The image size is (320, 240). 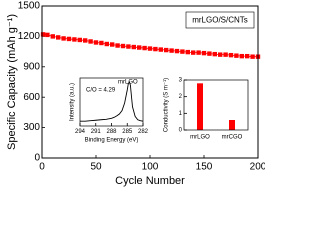 I want to click on y-tick-label: 600, so click(x=31, y=97).